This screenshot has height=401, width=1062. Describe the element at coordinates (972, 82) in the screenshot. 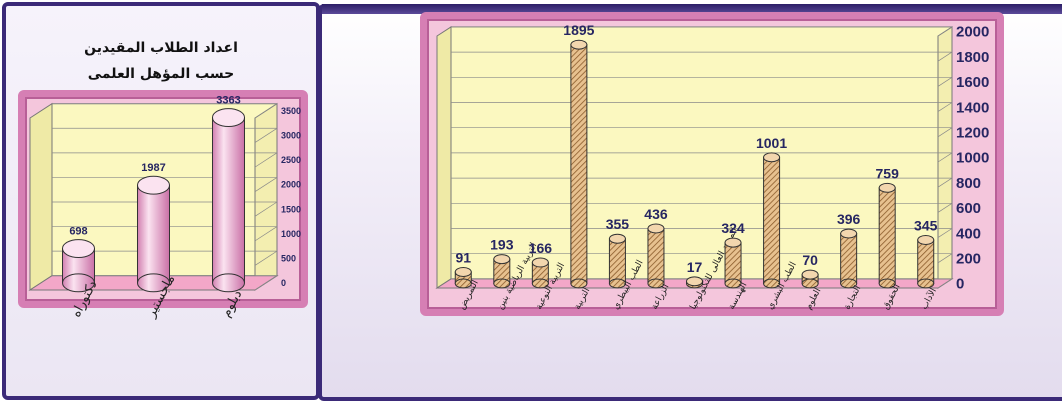

I see `y-tick-label: 1600` at that location.